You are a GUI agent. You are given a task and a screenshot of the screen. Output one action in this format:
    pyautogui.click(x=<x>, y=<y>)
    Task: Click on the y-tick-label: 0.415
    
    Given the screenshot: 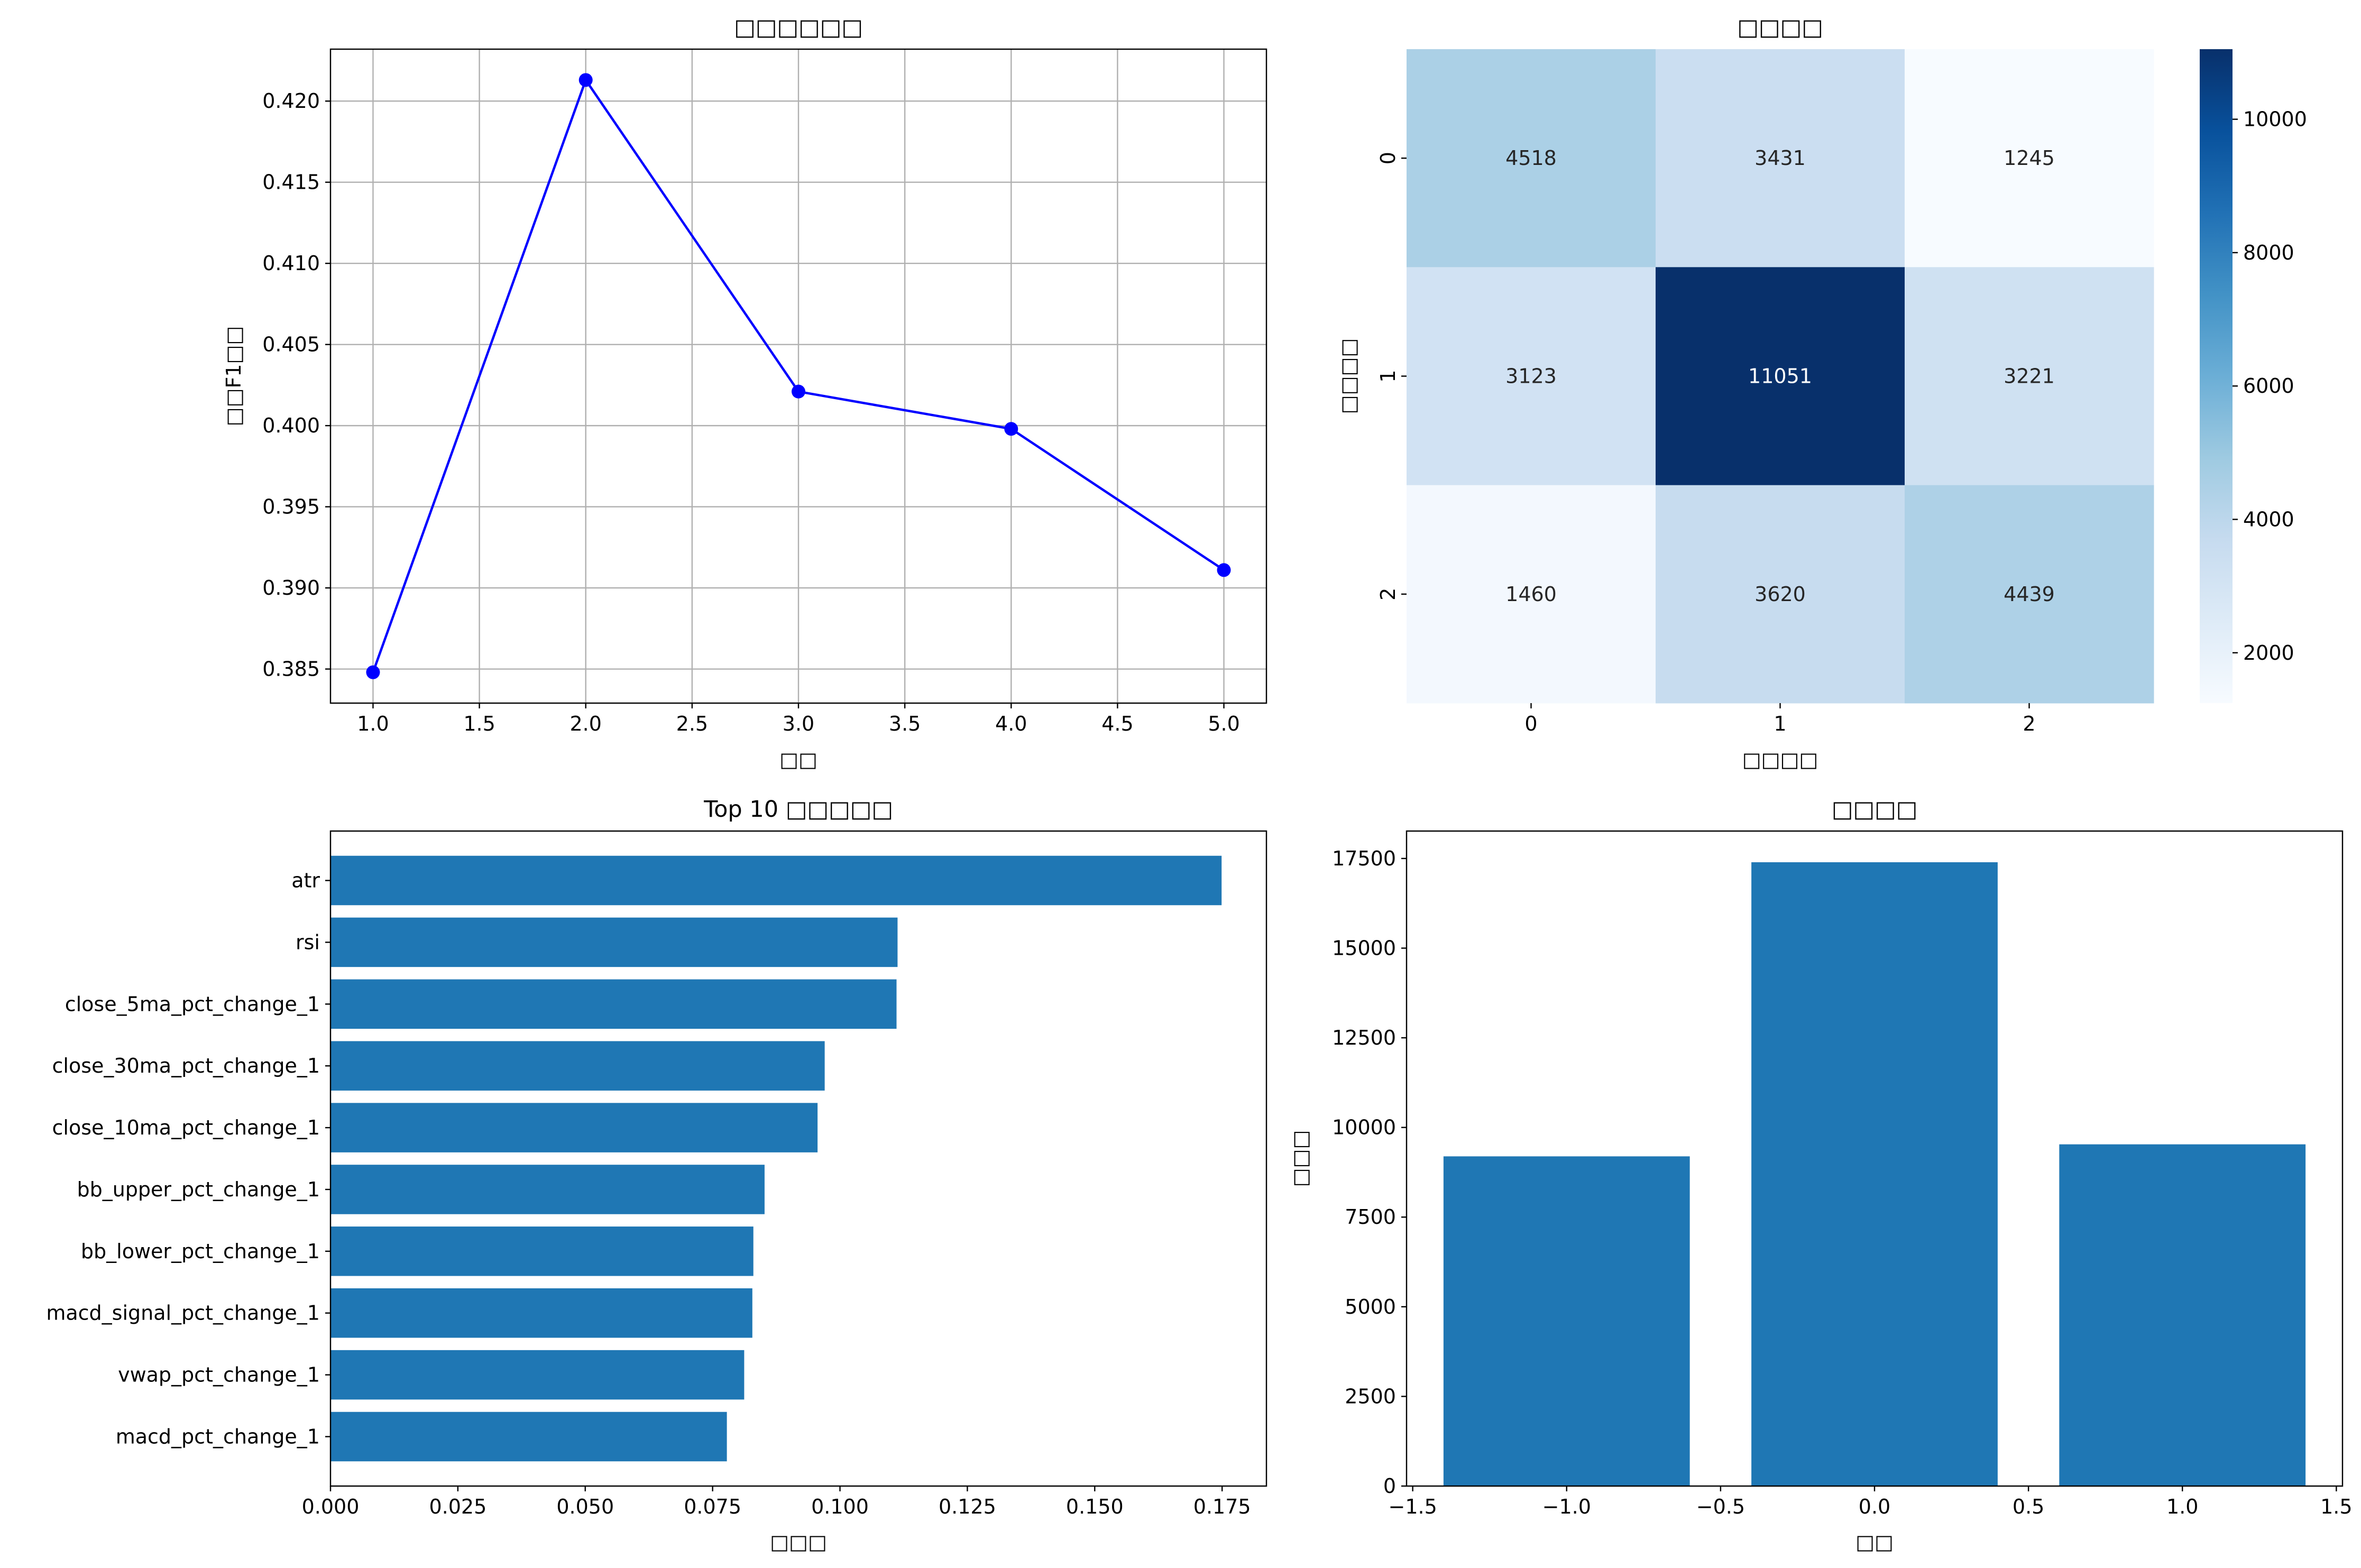 What is the action you would take?
    pyautogui.click(x=291, y=182)
    